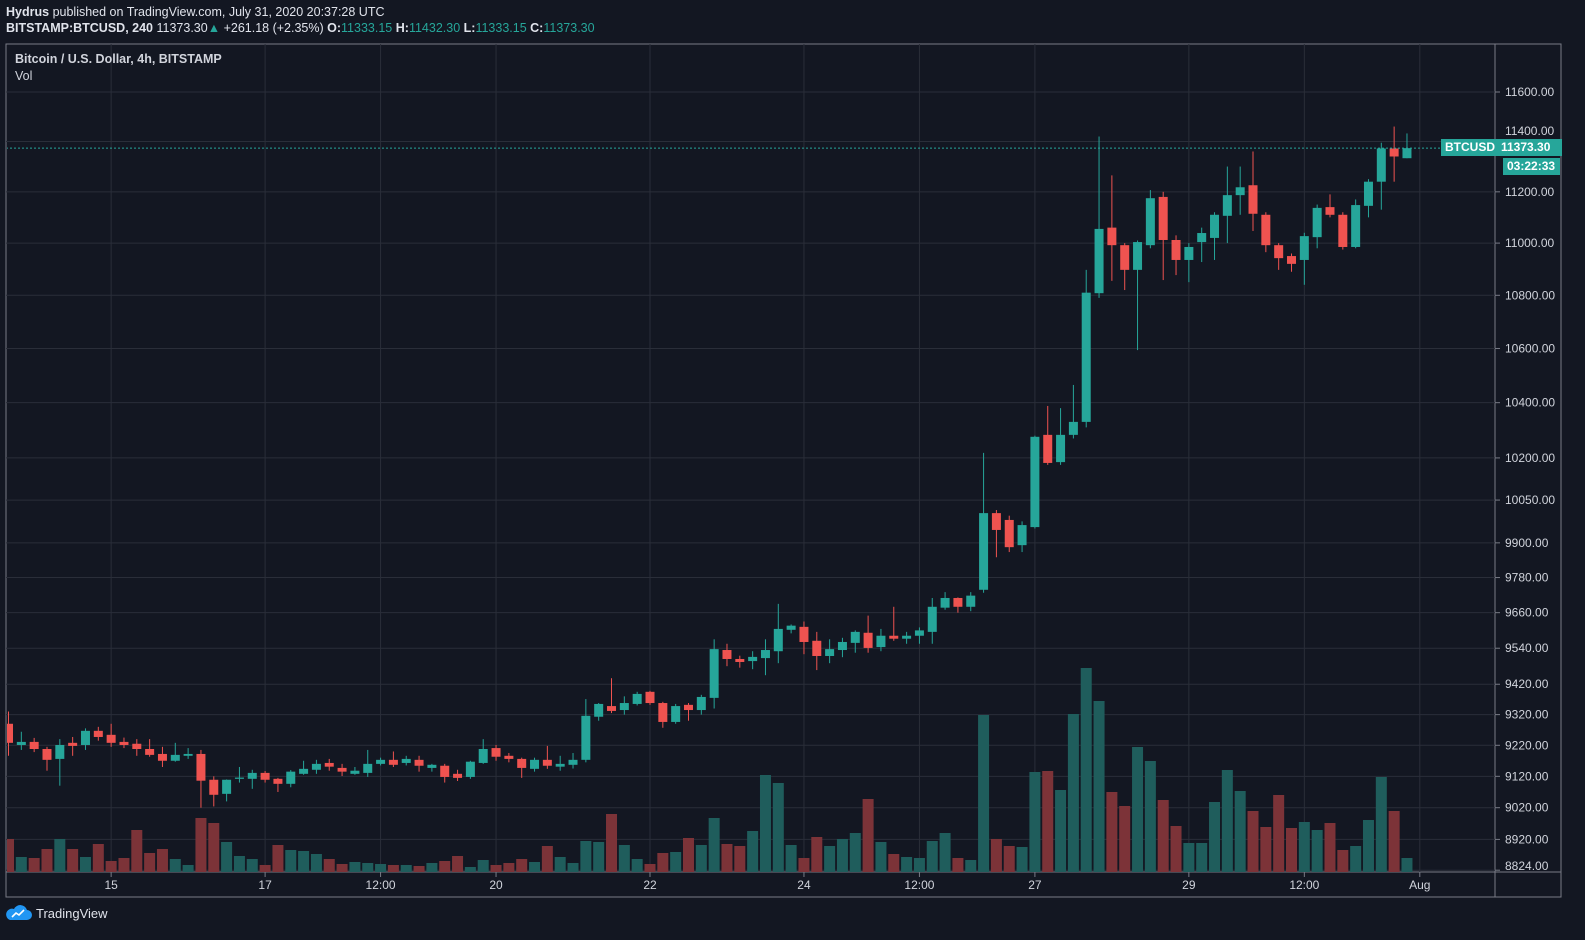  Describe the element at coordinates (402, 28) in the screenshot. I see `high-label: H:` at that location.